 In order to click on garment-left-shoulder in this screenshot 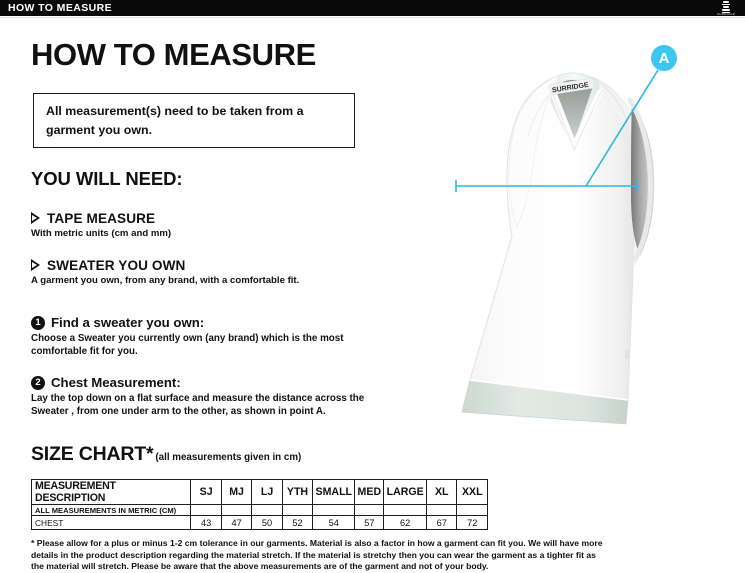, I will do `click(533, 151)`.